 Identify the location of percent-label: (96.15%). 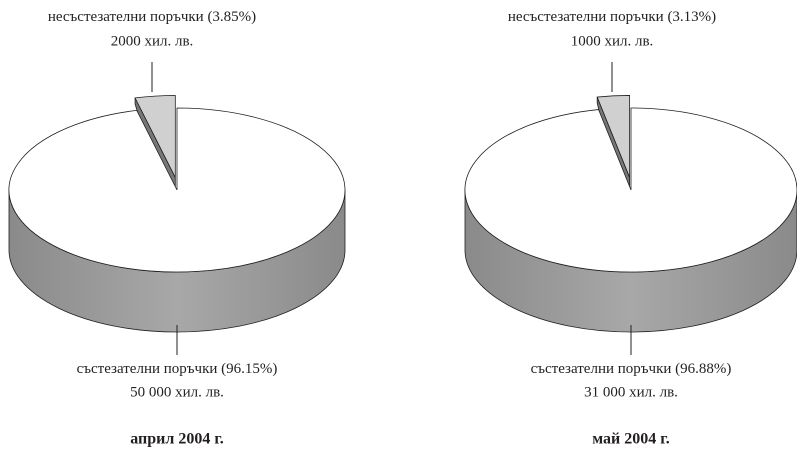
(249, 369).